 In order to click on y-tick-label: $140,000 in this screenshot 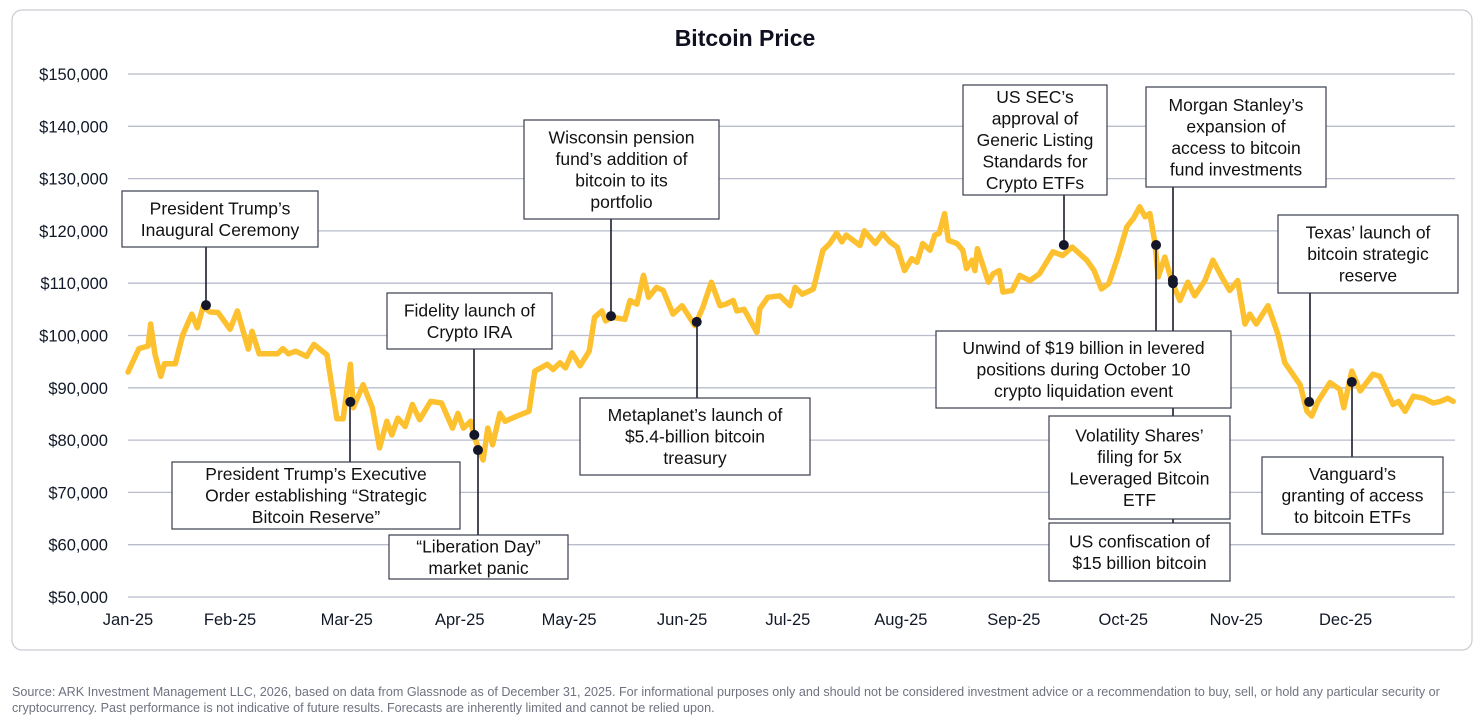, I will do `click(73, 127)`.